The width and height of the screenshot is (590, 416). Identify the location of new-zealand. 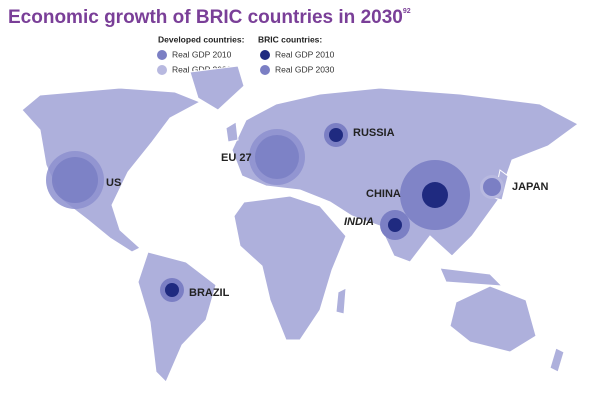
(557, 360).